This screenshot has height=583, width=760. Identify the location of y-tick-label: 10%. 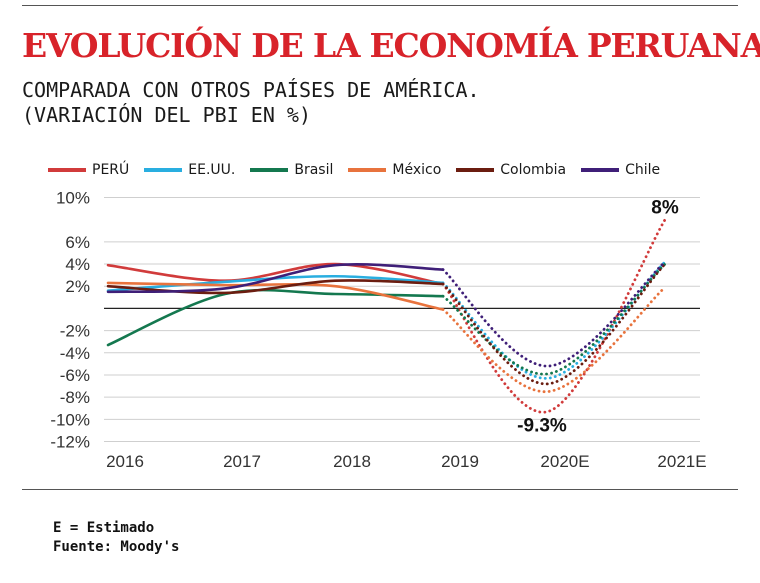
(73, 198).